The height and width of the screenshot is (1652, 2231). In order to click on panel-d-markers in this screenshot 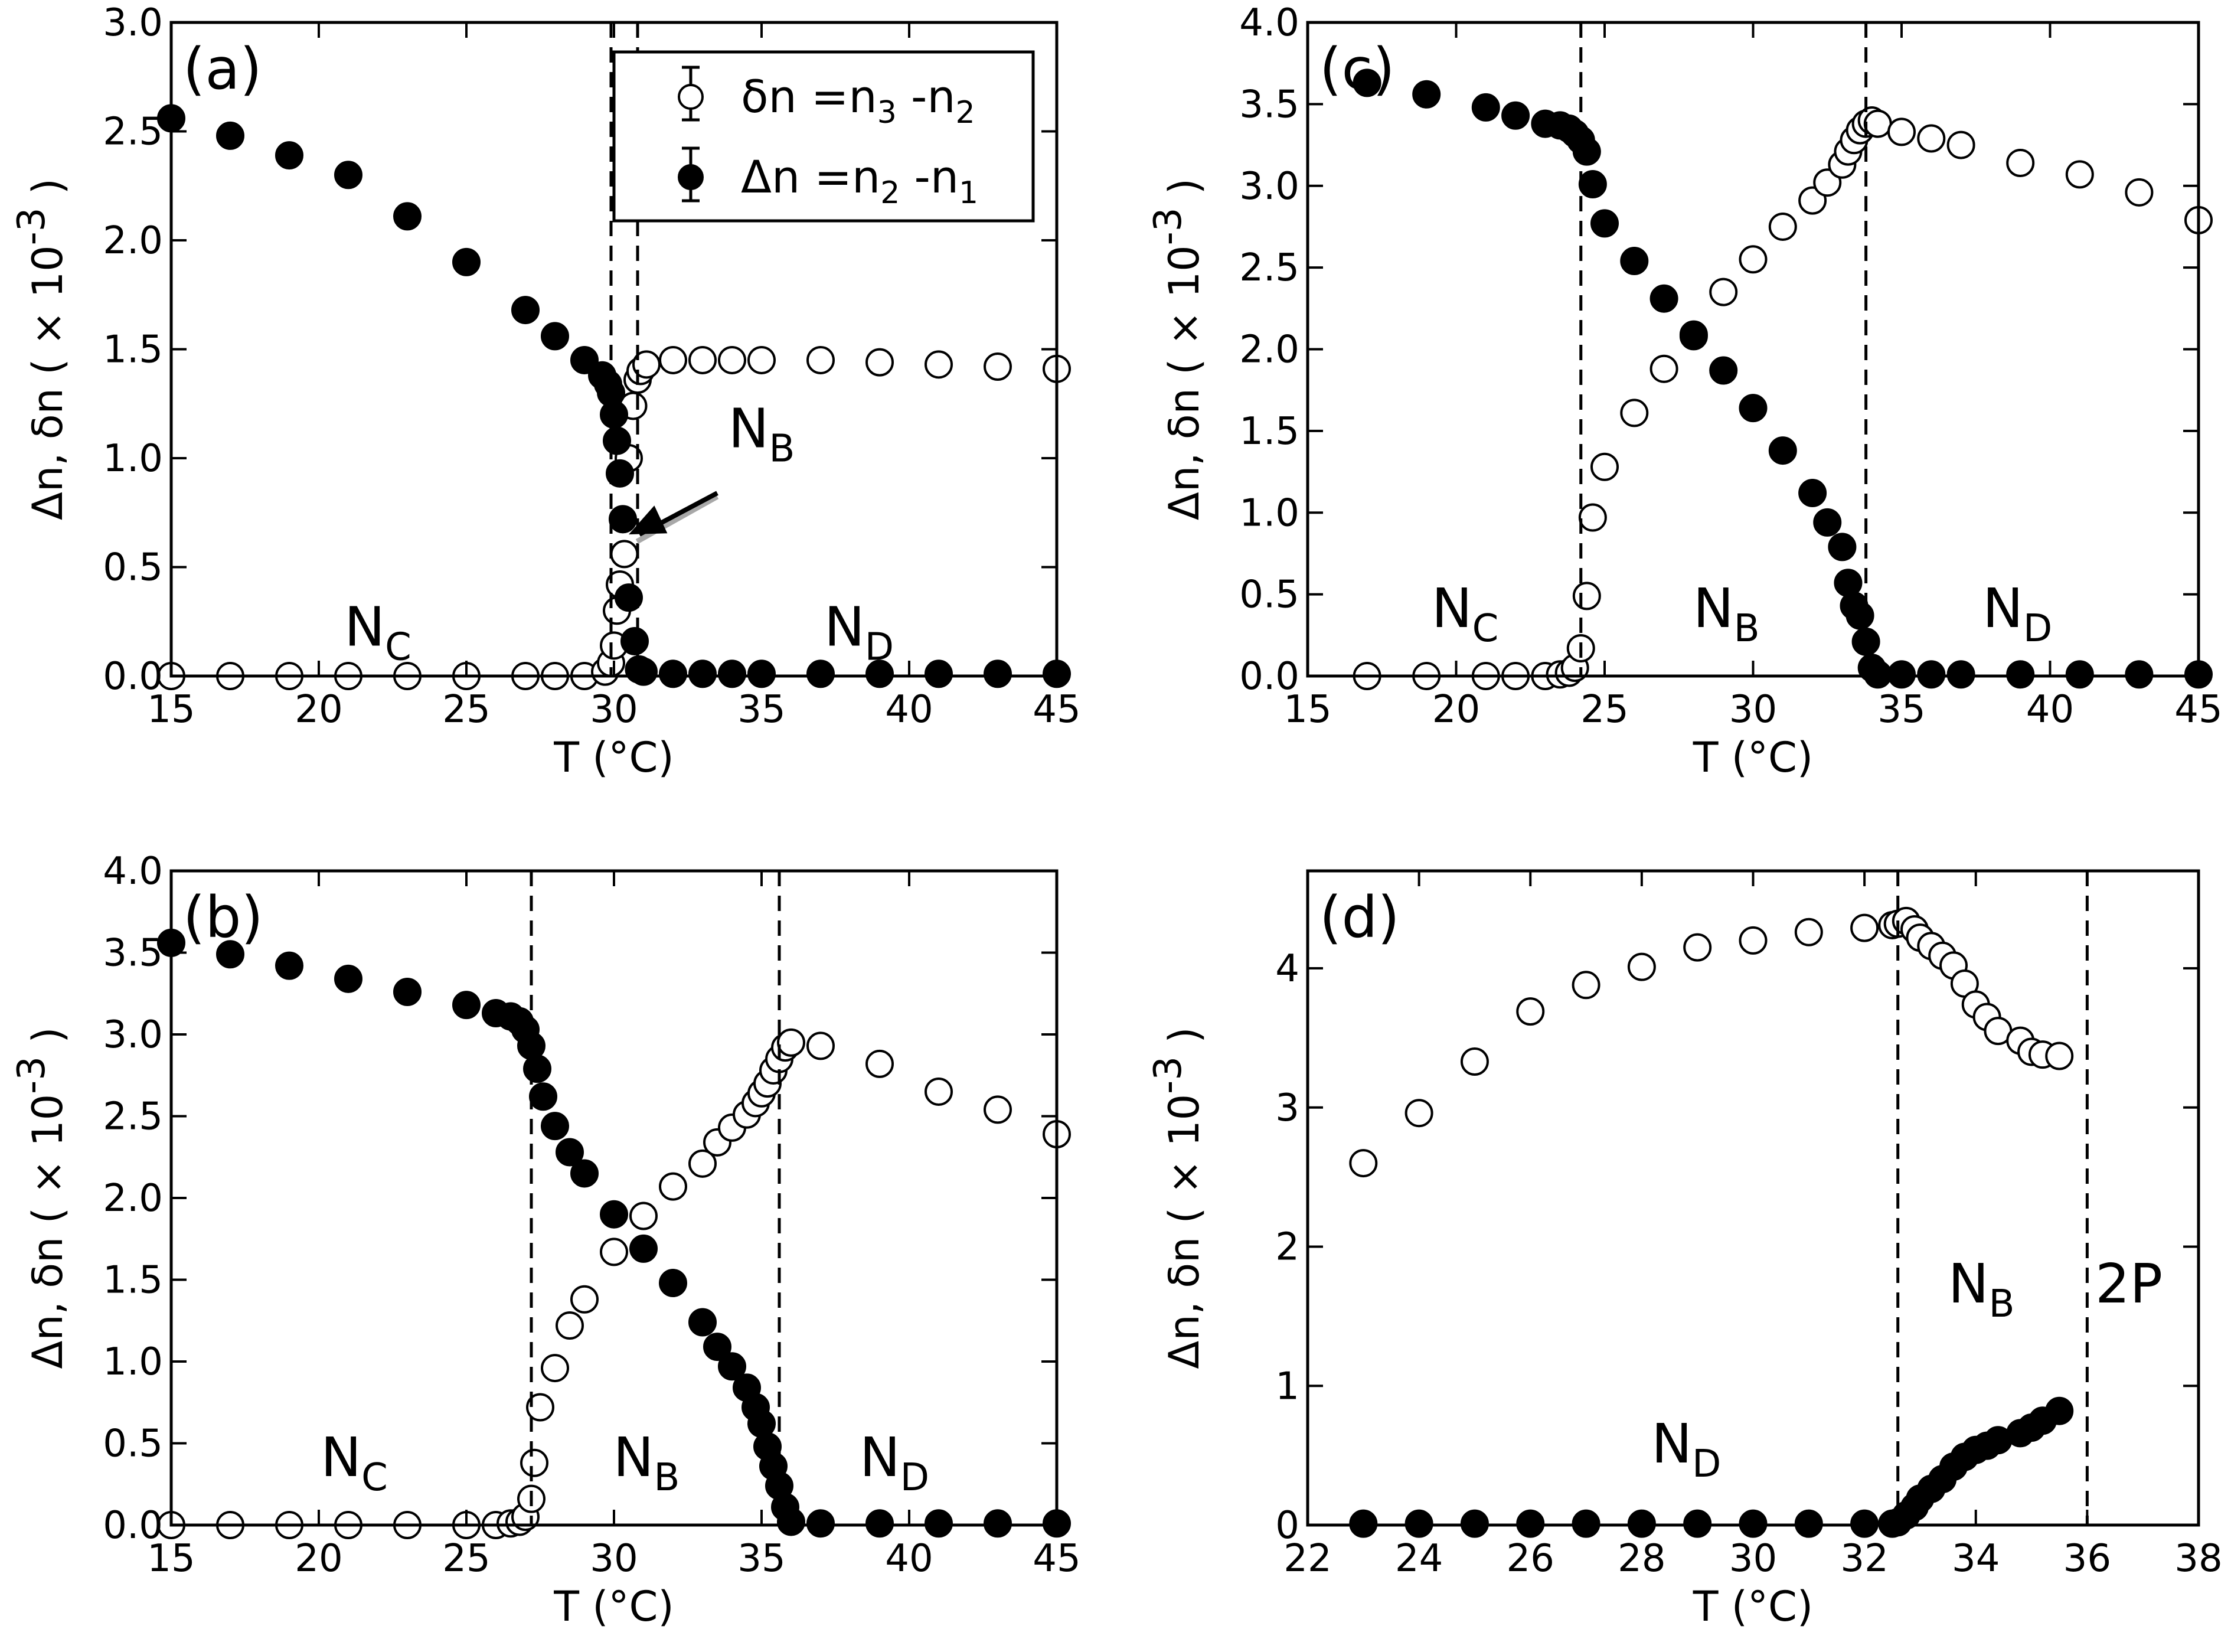, I will do `click(1711, 1222)`.